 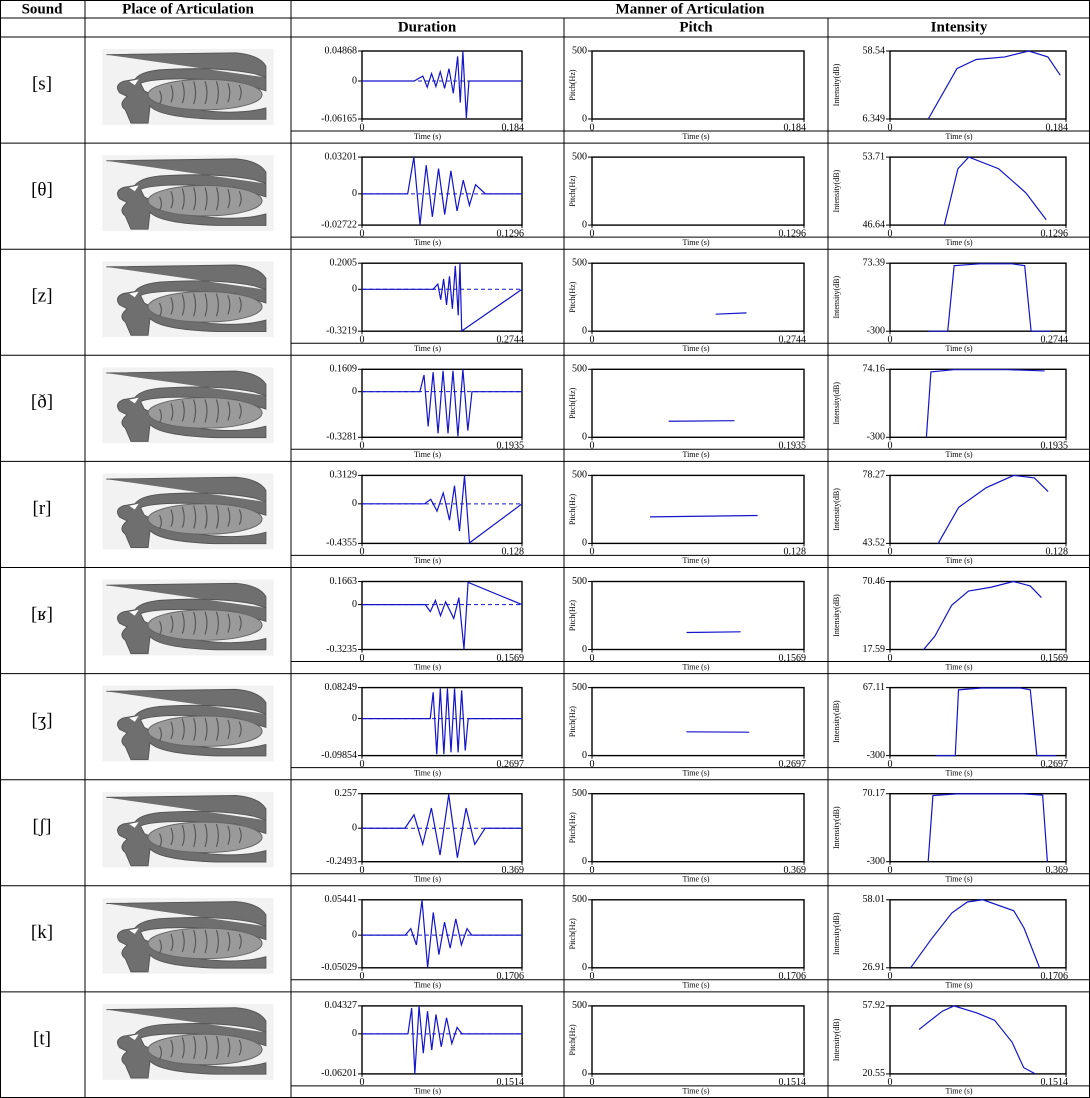 I want to click on y-tick-label: -0.06201, so click(x=339, y=1073).